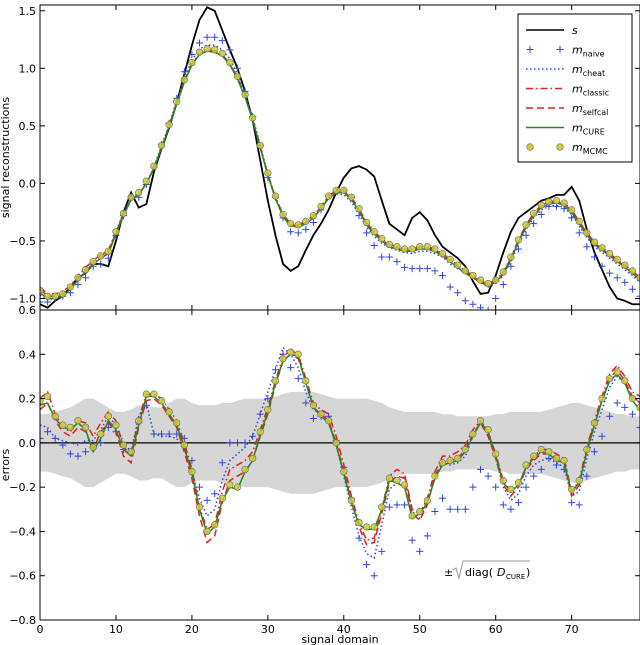 Image resolution: width=640 pixels, height=645 pixels. I want to click on legend-label-sub: naive, so click(594, 54).